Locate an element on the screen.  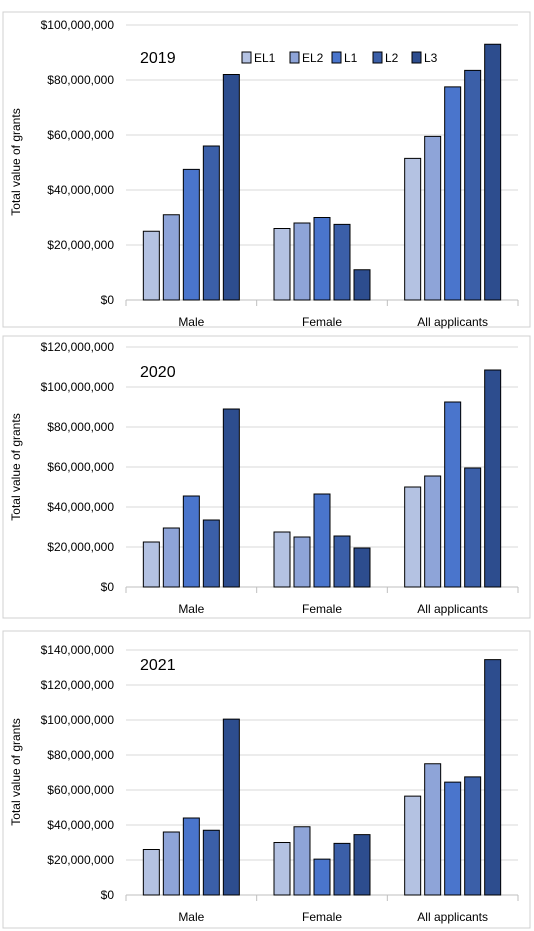
legend-swatch-l3 is located at coordinates (416, 57).